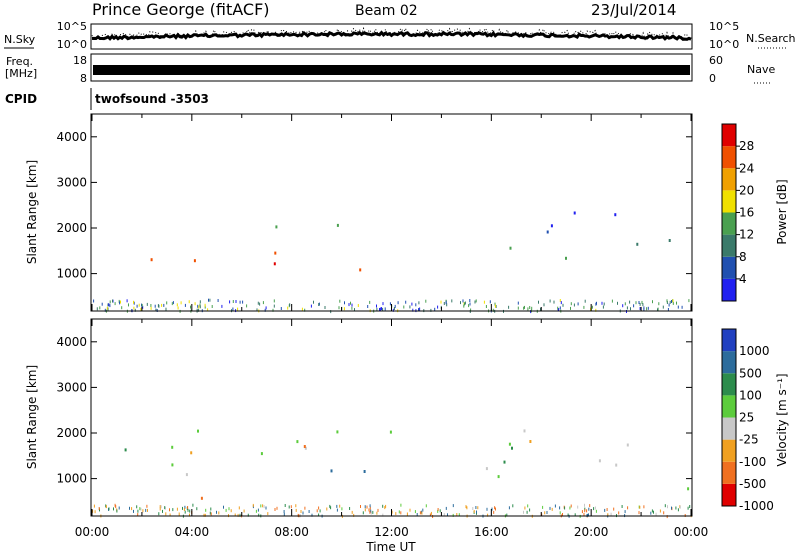 Image resolution: width=800 pixels, height=554 pixels. I want to click on freq-label-2: [MHz], so click(21, 73).